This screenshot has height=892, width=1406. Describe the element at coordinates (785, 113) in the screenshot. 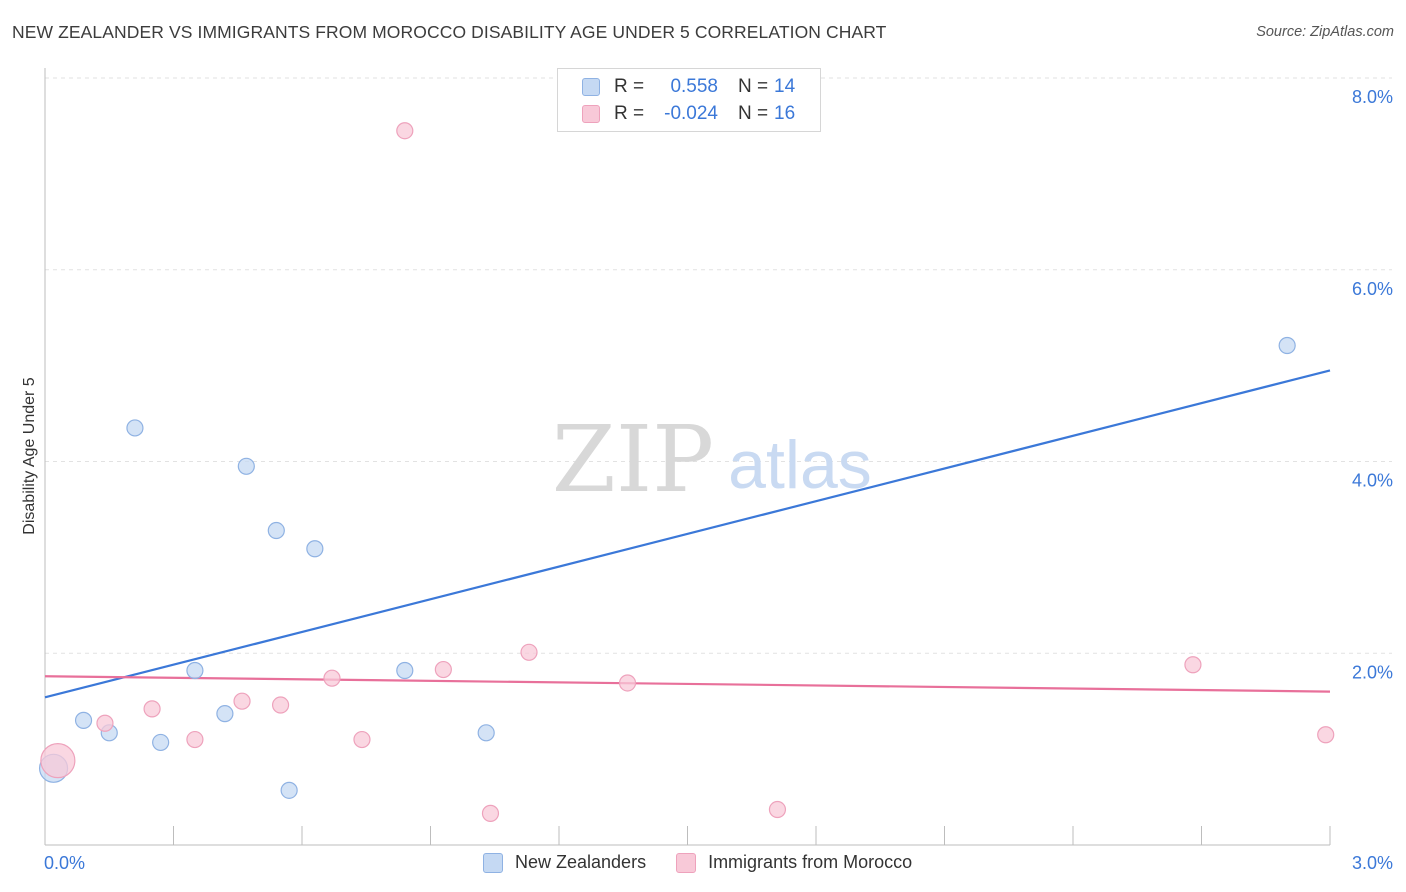

I see `legend-n-value: 16` at that location.